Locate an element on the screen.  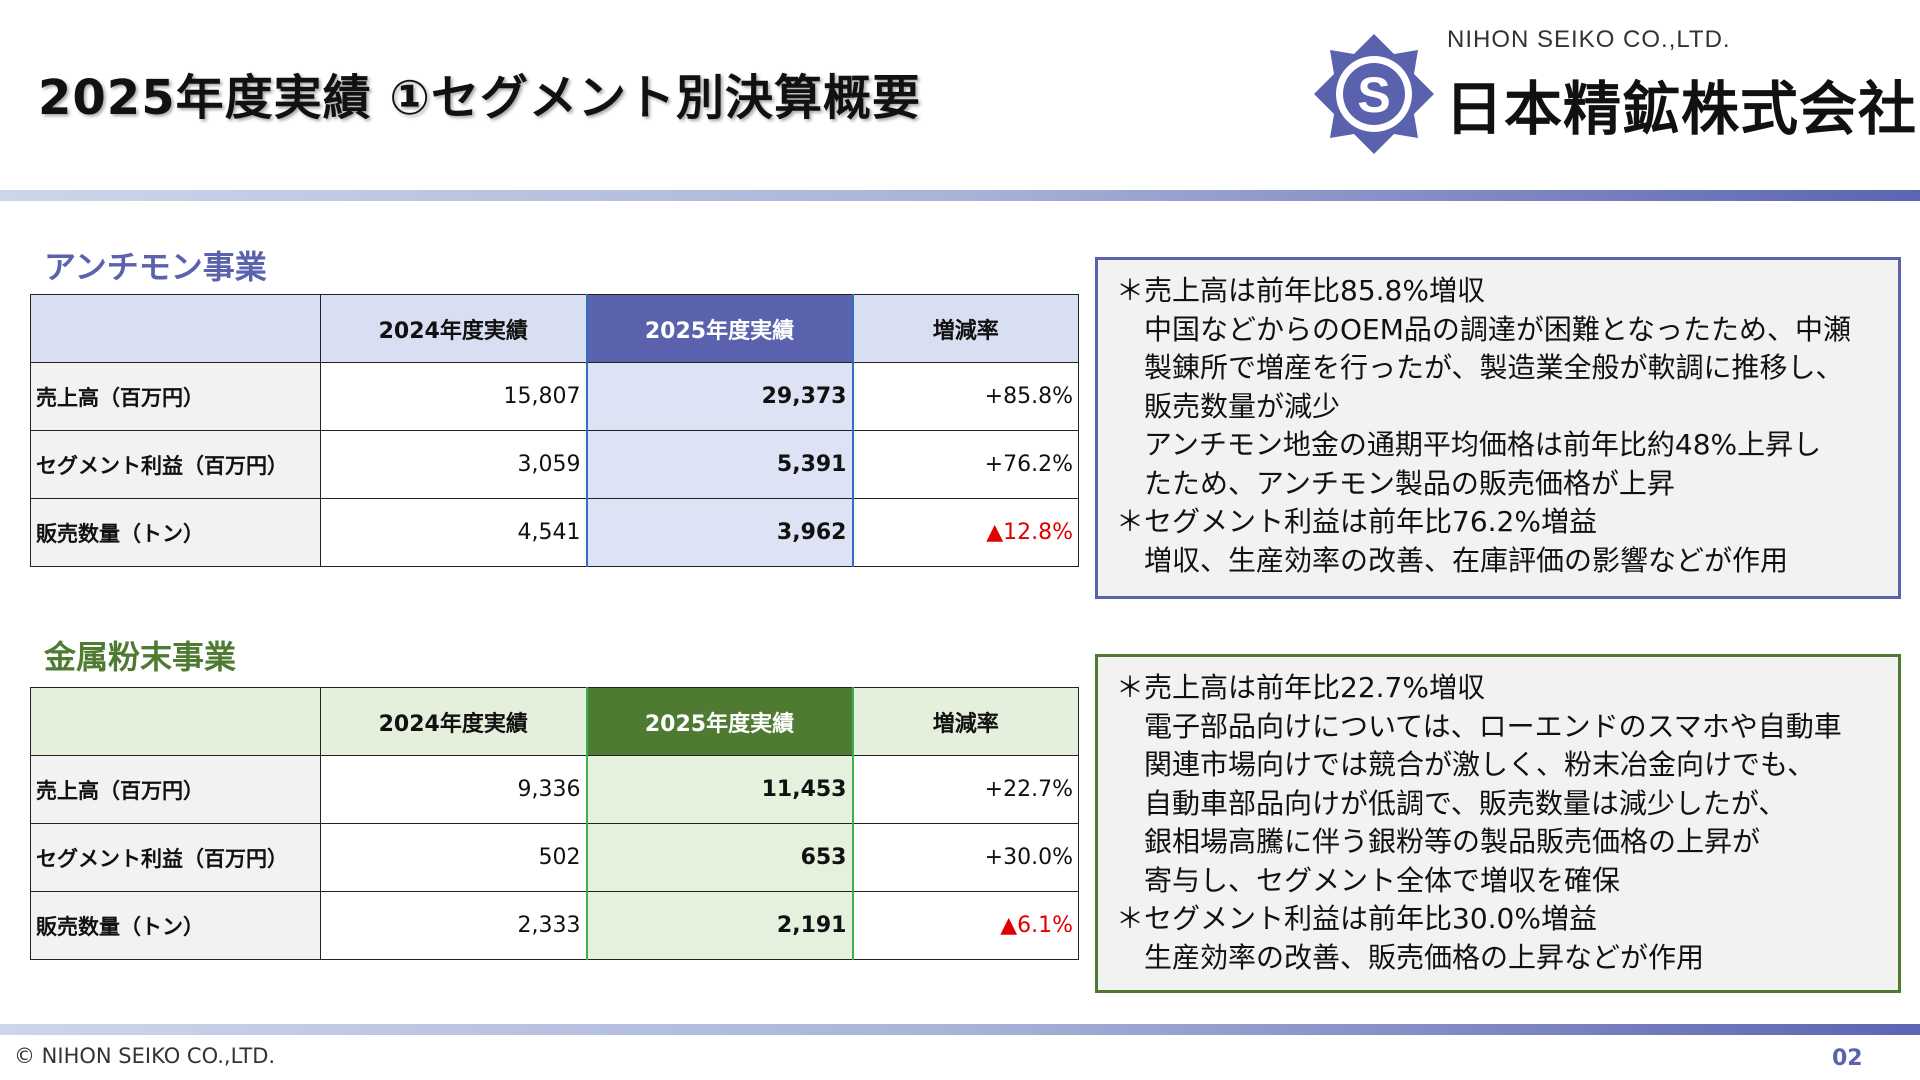
note-line: 寄与し、セグメント全体で増収を確保 is located at coordinates (1382, 880).